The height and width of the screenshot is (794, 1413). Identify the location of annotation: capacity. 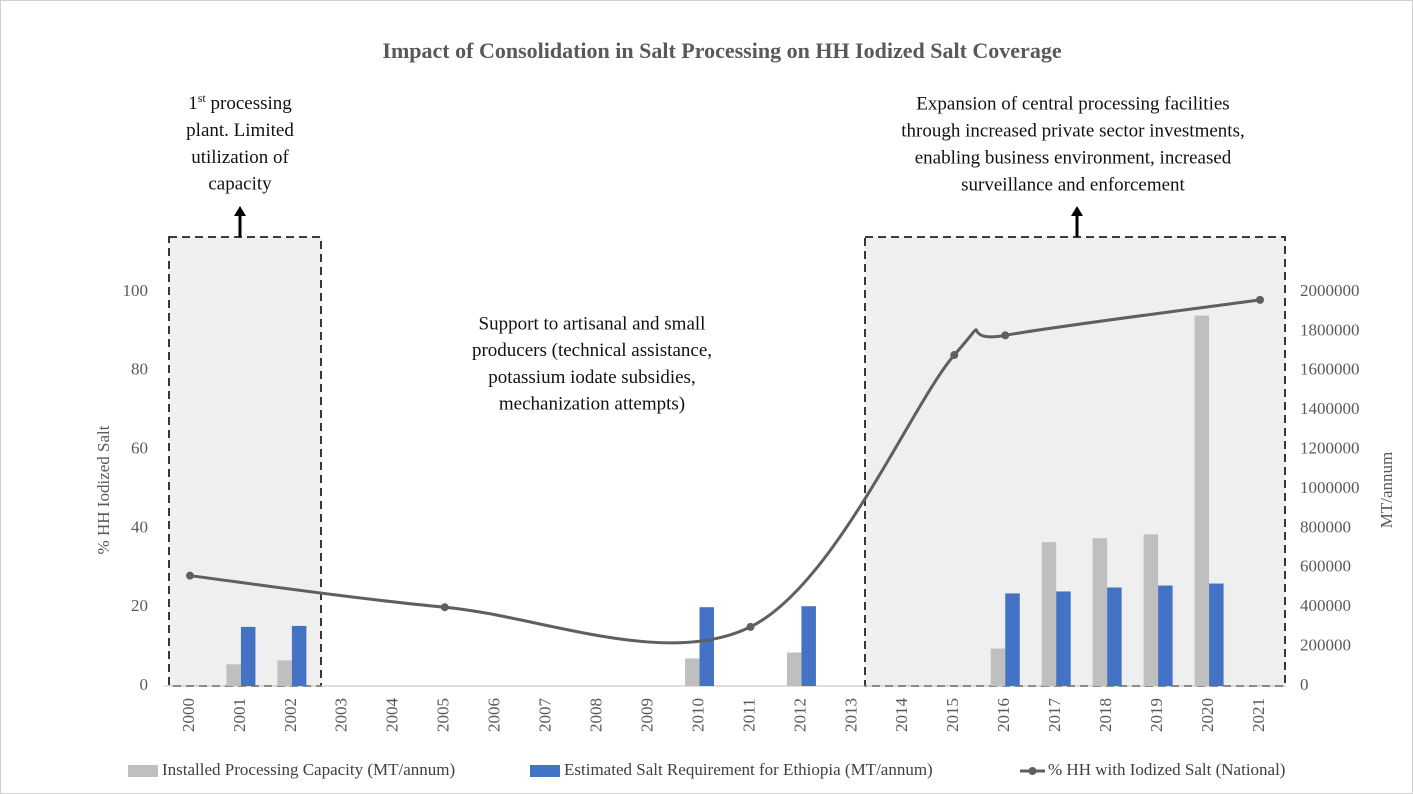
(240, 183).